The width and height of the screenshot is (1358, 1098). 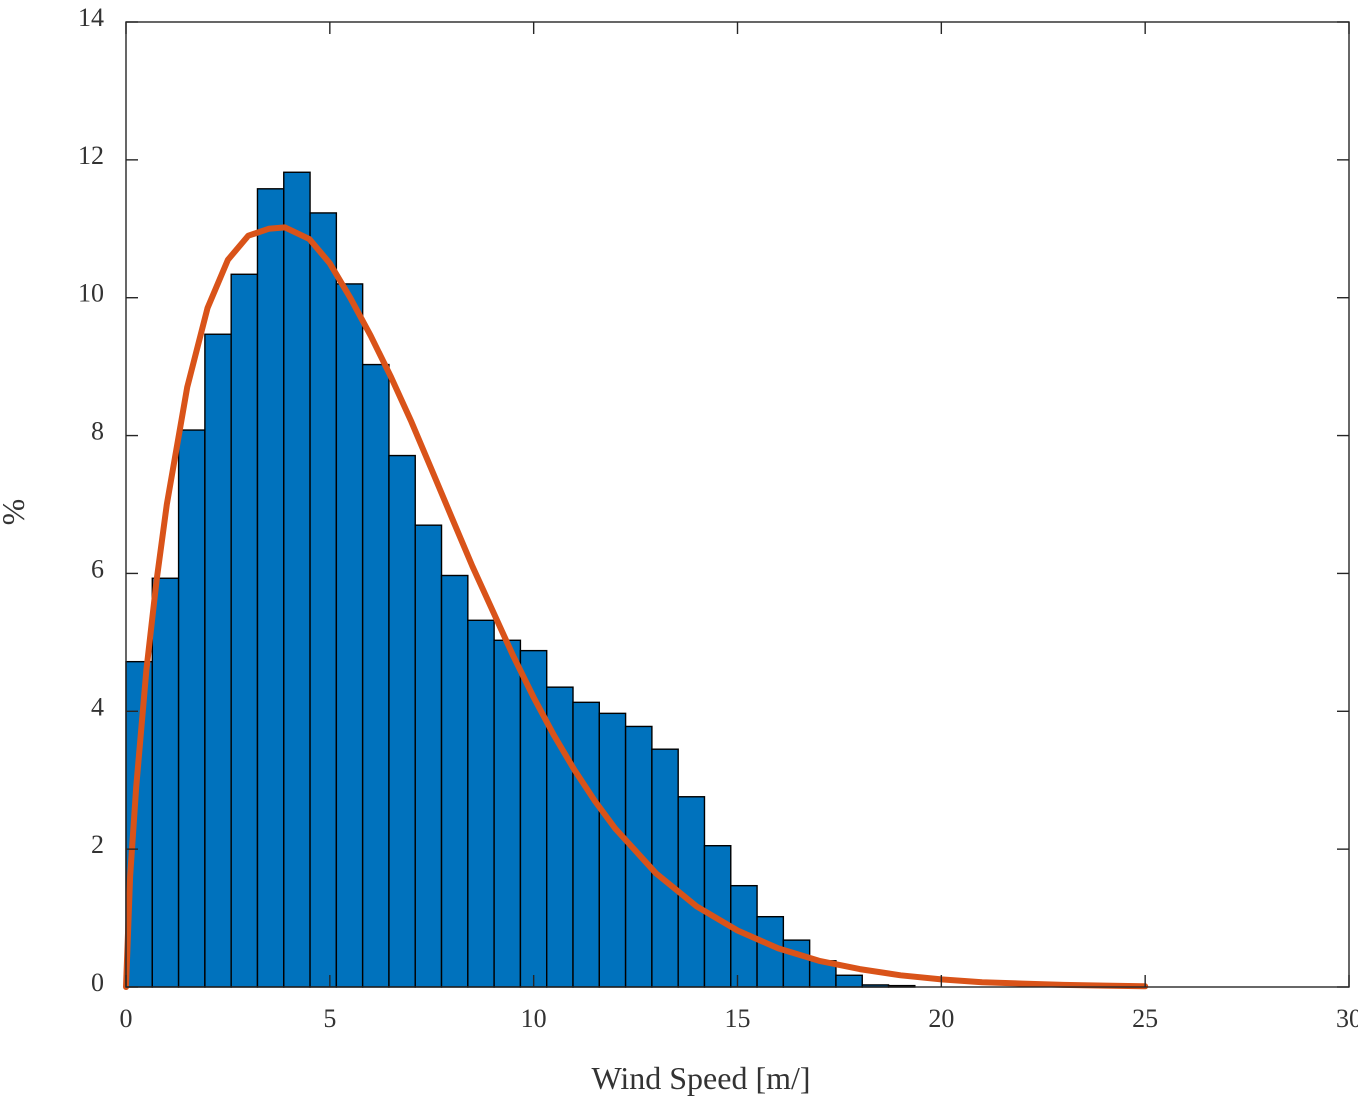 What do you see at coordinates (738, 1018) in the screenshot?
I see `x-tick-label: 15` at bounding box center [738, 1018].